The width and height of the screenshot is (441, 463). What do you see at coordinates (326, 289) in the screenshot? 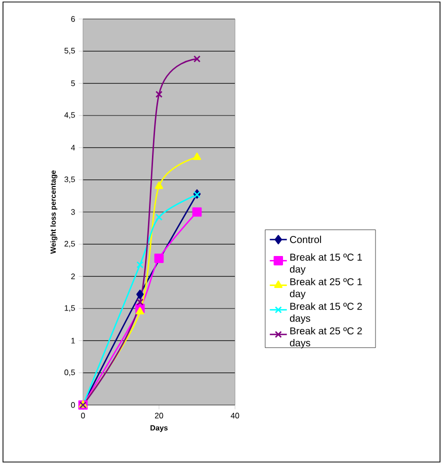
I see `legend-label: Break at 25 ºC 1 day` at bounding box center [326, 289].